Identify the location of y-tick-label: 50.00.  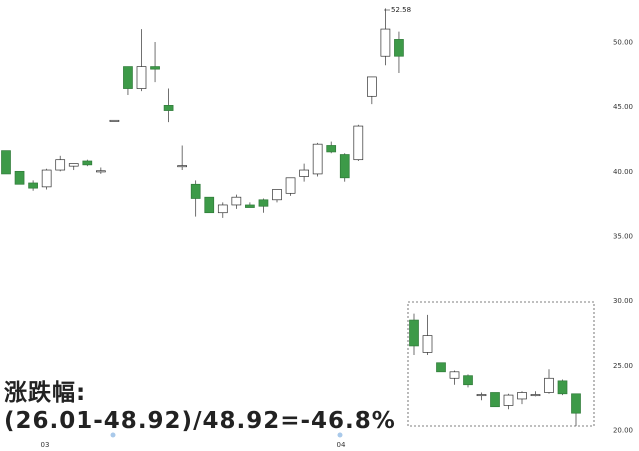
(623, 43).